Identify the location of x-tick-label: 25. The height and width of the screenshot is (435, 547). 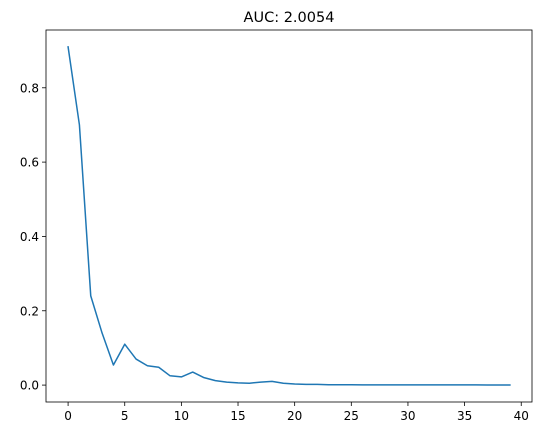
(351, 416).